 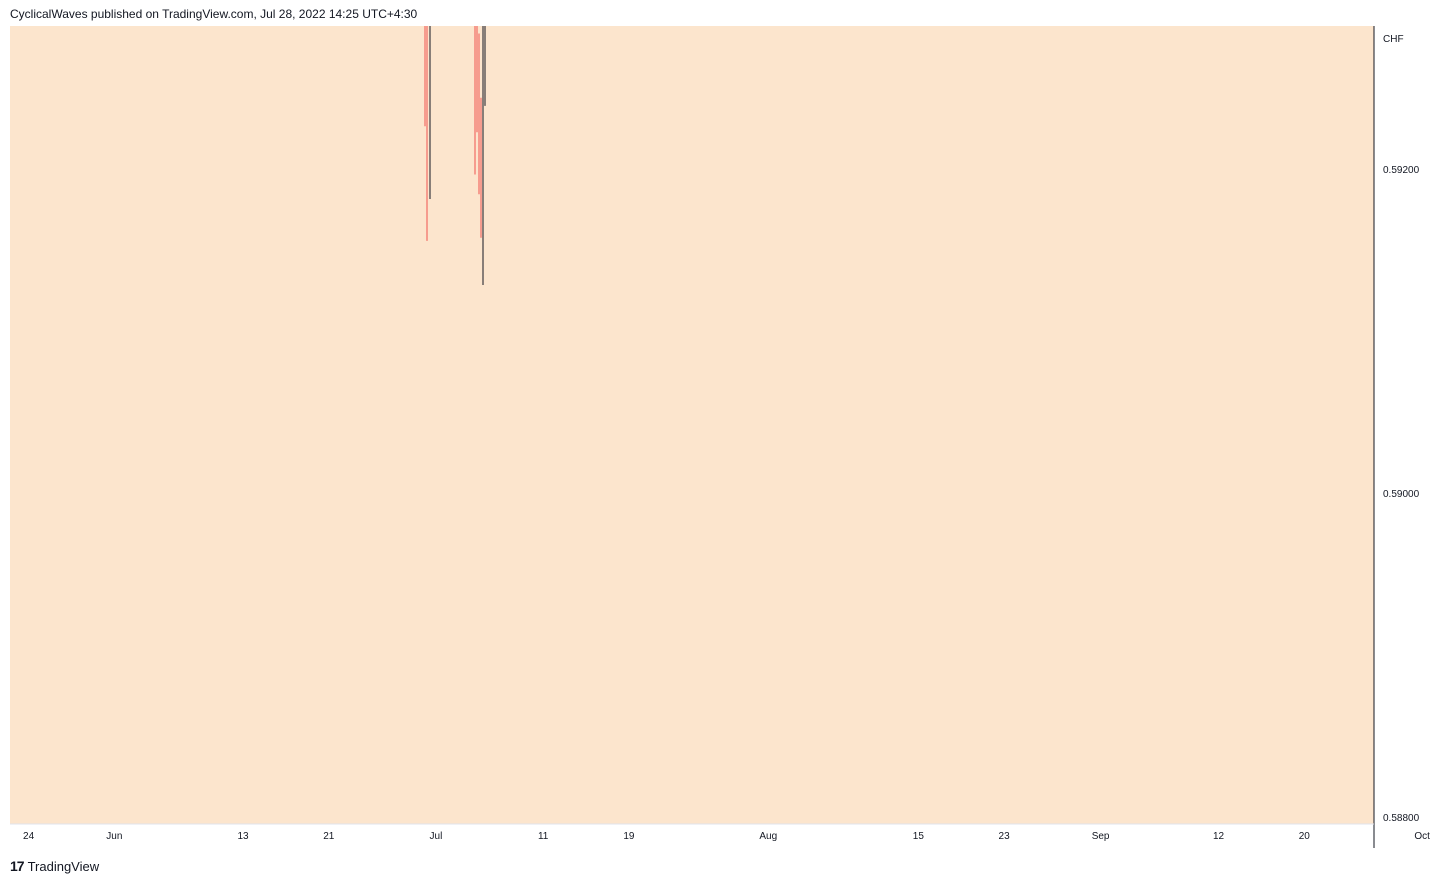 I want to click on price-tick-label: 0.59000, so click(x=1401, y=494).